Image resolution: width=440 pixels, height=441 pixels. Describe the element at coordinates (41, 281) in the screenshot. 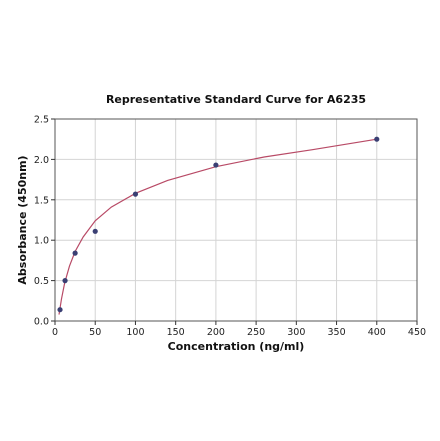

I see `y-tick-label: 0.5` at that location.